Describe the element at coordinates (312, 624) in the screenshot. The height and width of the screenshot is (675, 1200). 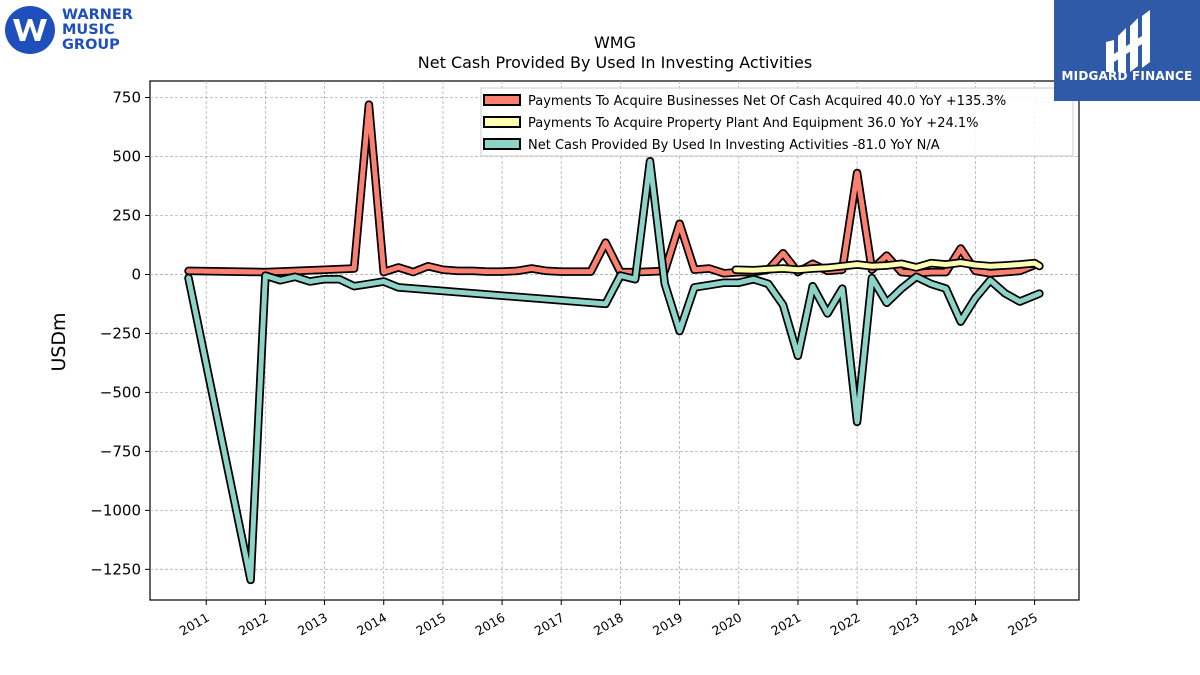
I see `x-tick-label: 2013` at that location.